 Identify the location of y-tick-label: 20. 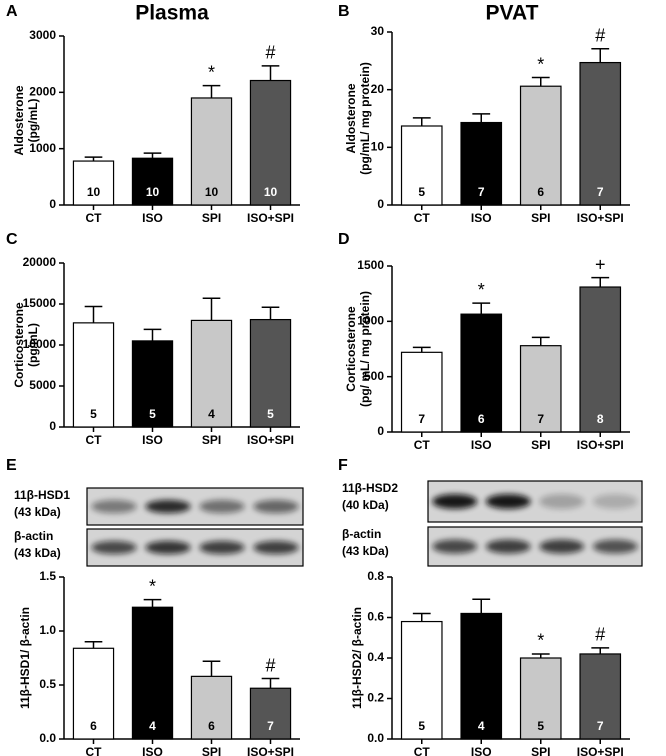
(378, 89).